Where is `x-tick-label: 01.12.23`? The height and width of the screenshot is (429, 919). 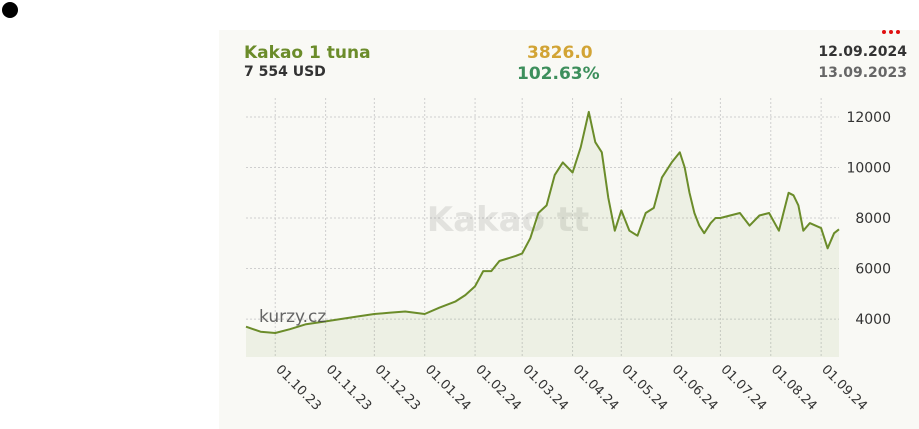 x-tick-label: 01.12.23 is located at coordinates (398, 388).